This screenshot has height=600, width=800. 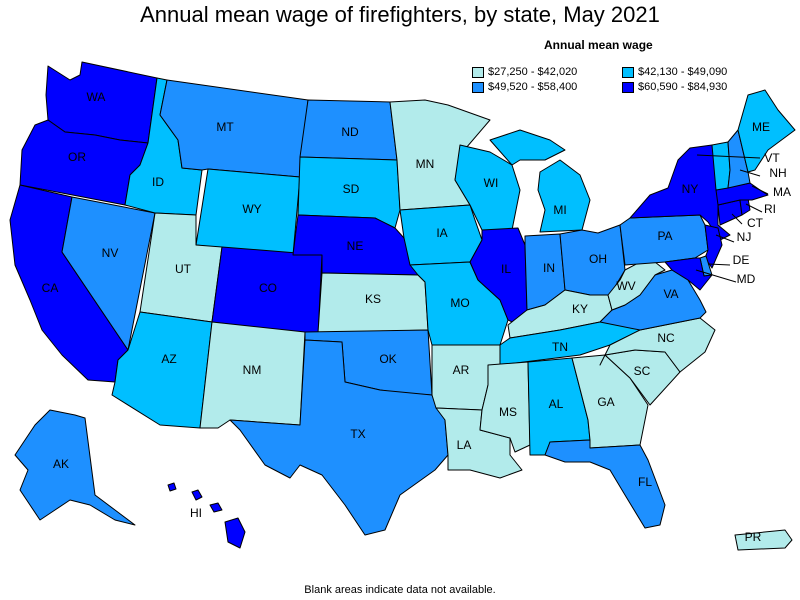 I want to click on state-IL, so click(x=498, y=276).